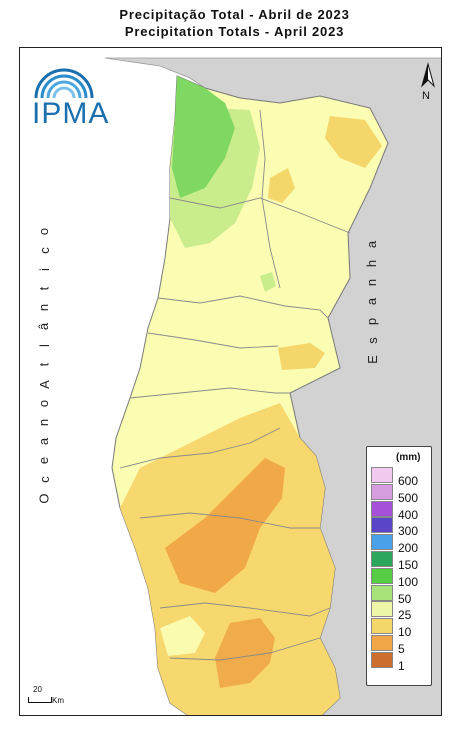  Describe the element at coordinates (44, 384) in the screenshot. I see `ocean-letter: A` at that location.